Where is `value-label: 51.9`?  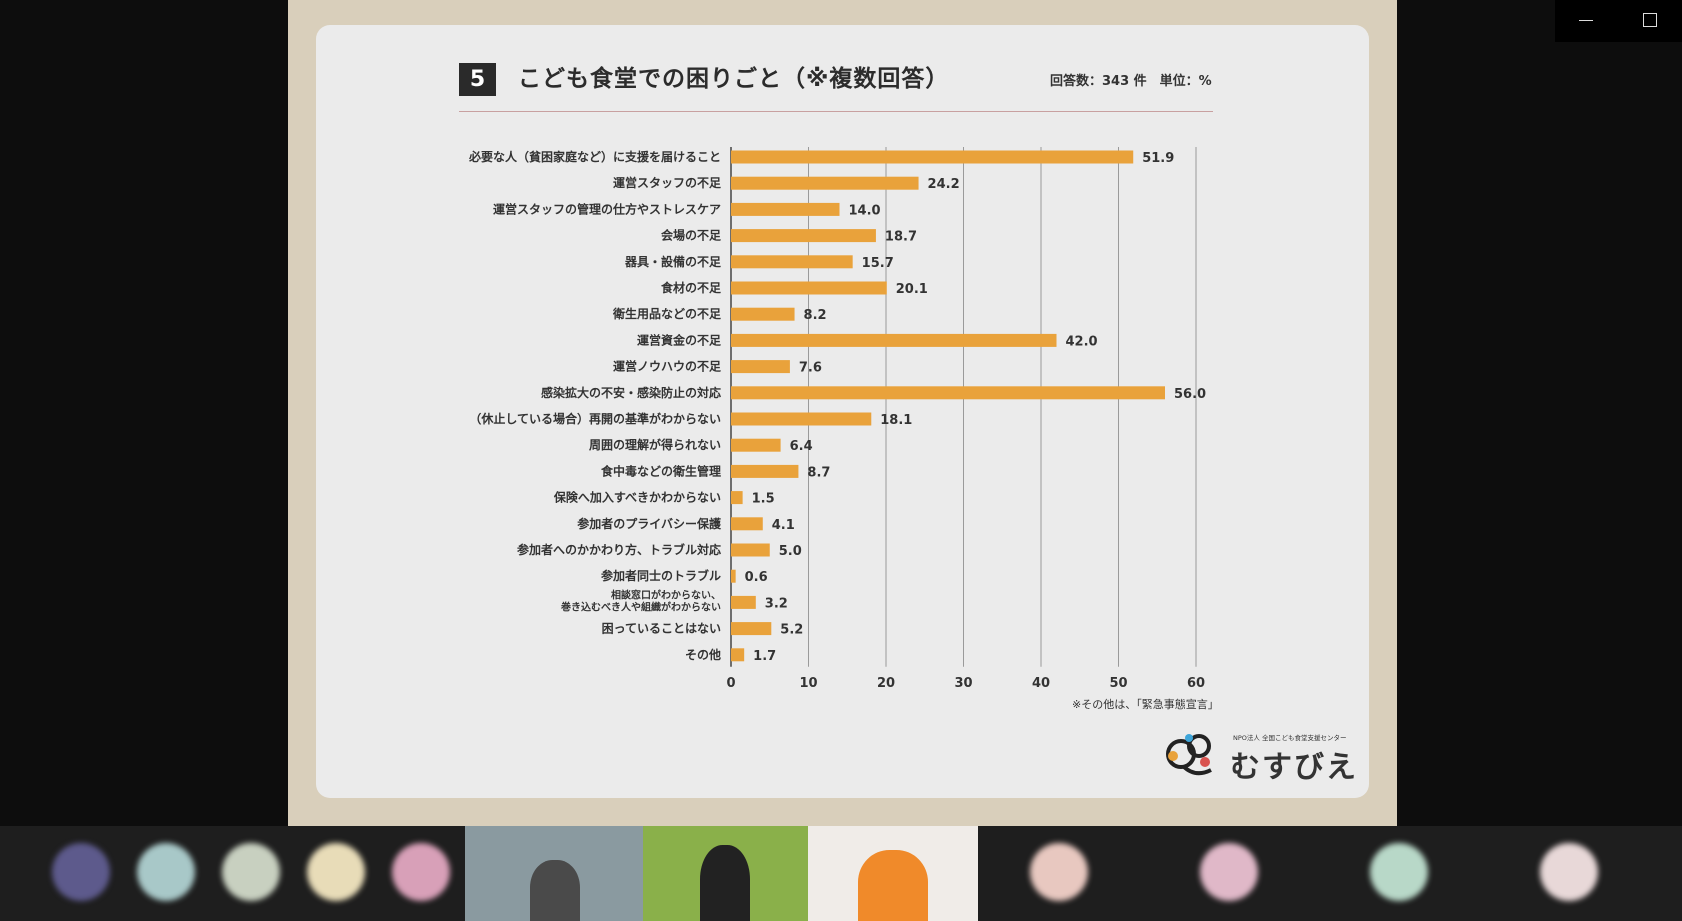
value-label: 51.9 is located at coordinates (1158, 158).